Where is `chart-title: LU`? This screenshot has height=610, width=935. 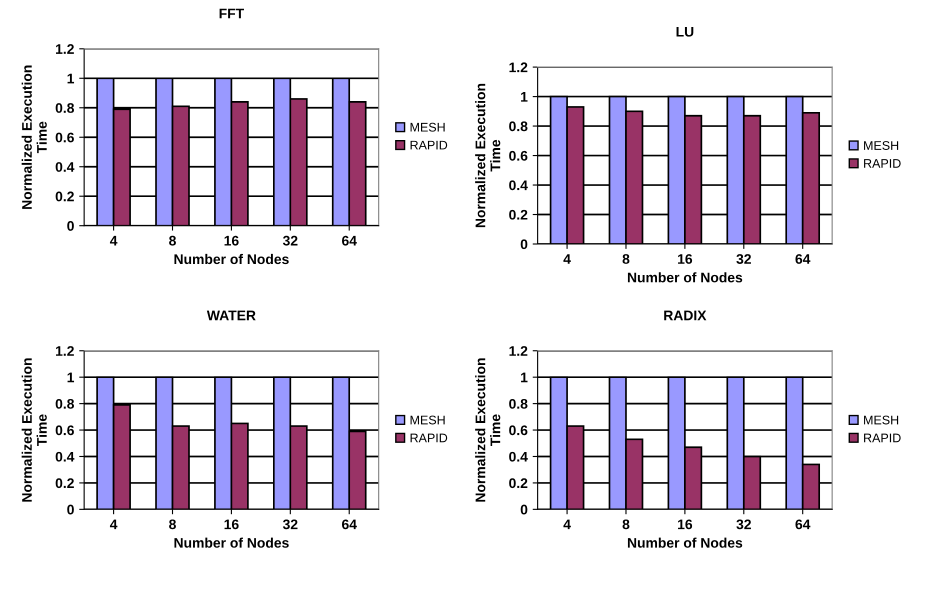
chart-title: LU is located at coordinates (685, 31).